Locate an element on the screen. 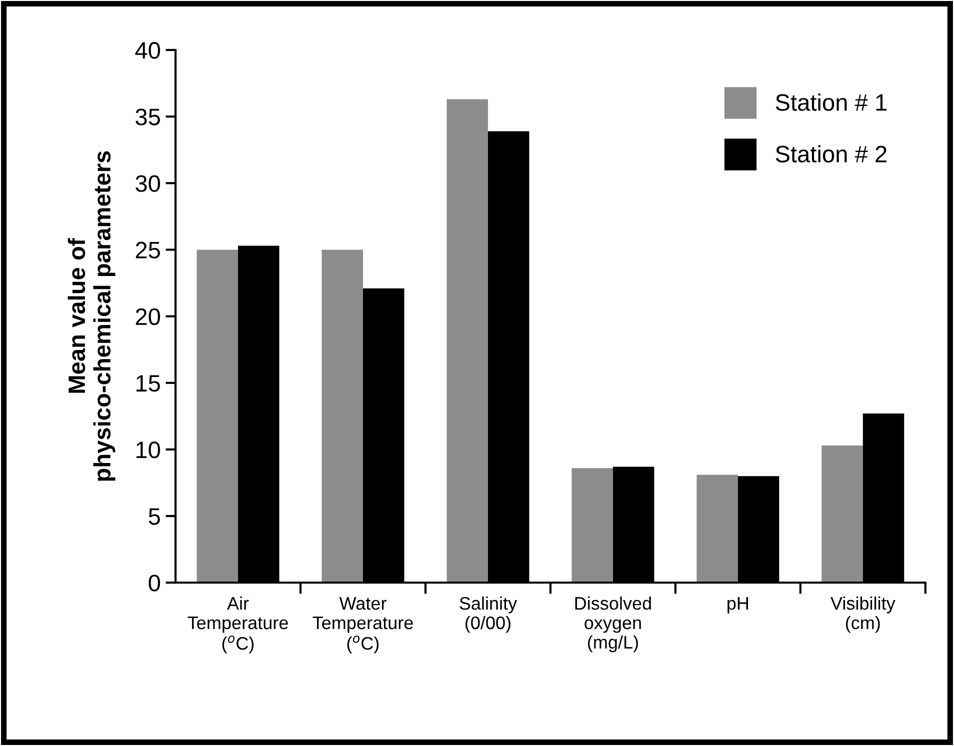 This screenshot has width=954, height=746. y-tick-label: 40 is located at coordinates (147, 50).